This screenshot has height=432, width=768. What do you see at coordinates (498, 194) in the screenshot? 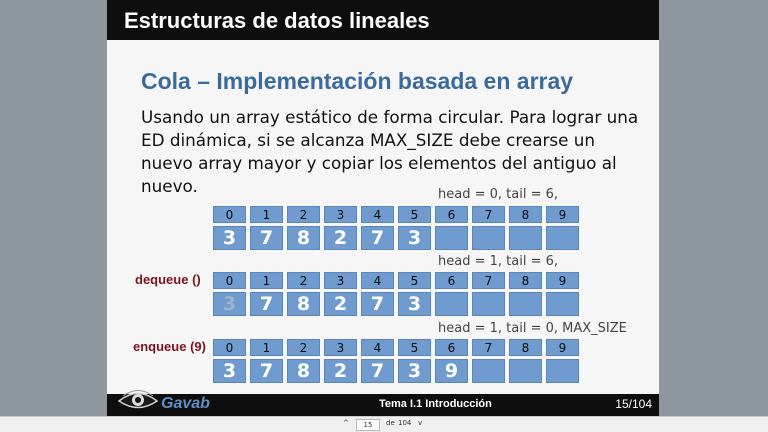
I see `status-line-1: head = 0, tail = 6,` at bounding box center [498, 194].